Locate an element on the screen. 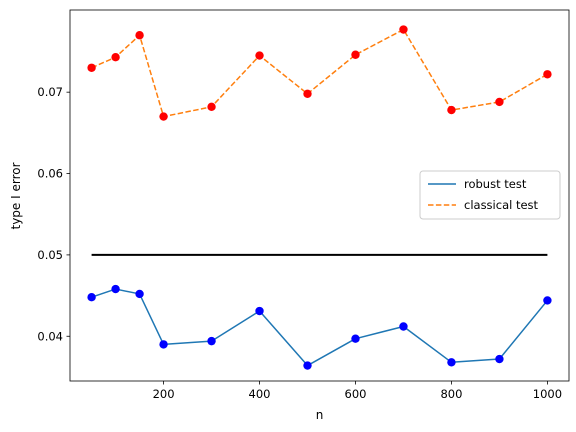 This screenshot has width=576, height=432. y-tick-label: 0.06 is located at coordinates (50, 174).